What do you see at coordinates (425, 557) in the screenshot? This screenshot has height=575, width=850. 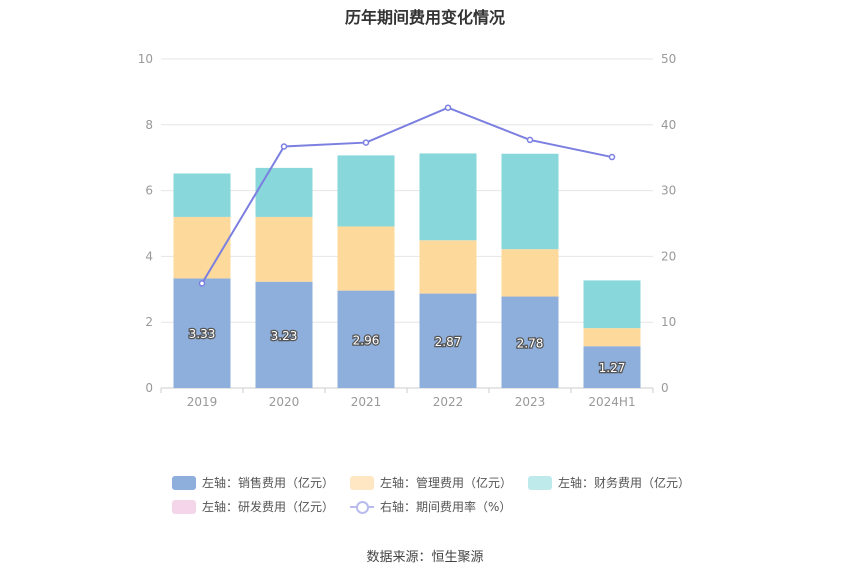 I see `data-source: 数据来源：恒生聚源` at bounding box center [425, 557].